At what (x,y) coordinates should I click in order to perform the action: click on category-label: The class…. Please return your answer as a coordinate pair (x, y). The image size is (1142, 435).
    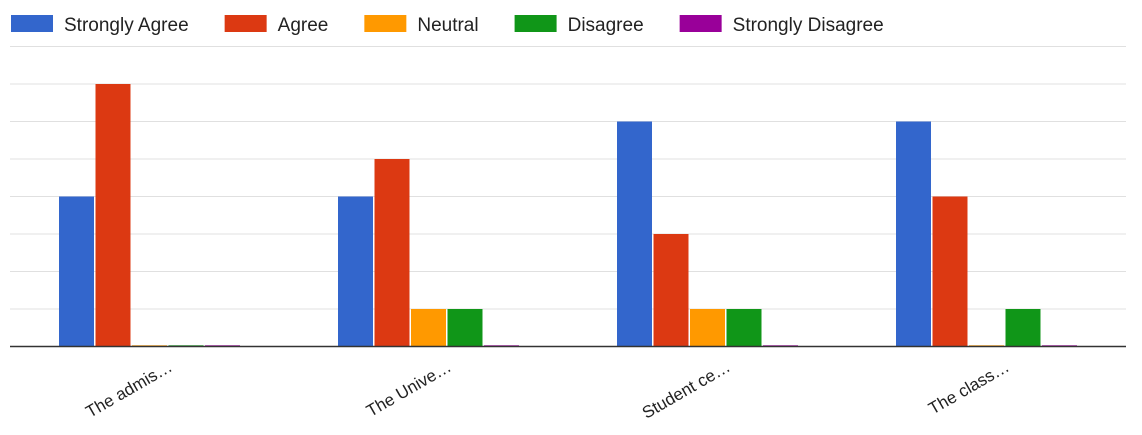
    Looking at the image, I should click on (968, 387).